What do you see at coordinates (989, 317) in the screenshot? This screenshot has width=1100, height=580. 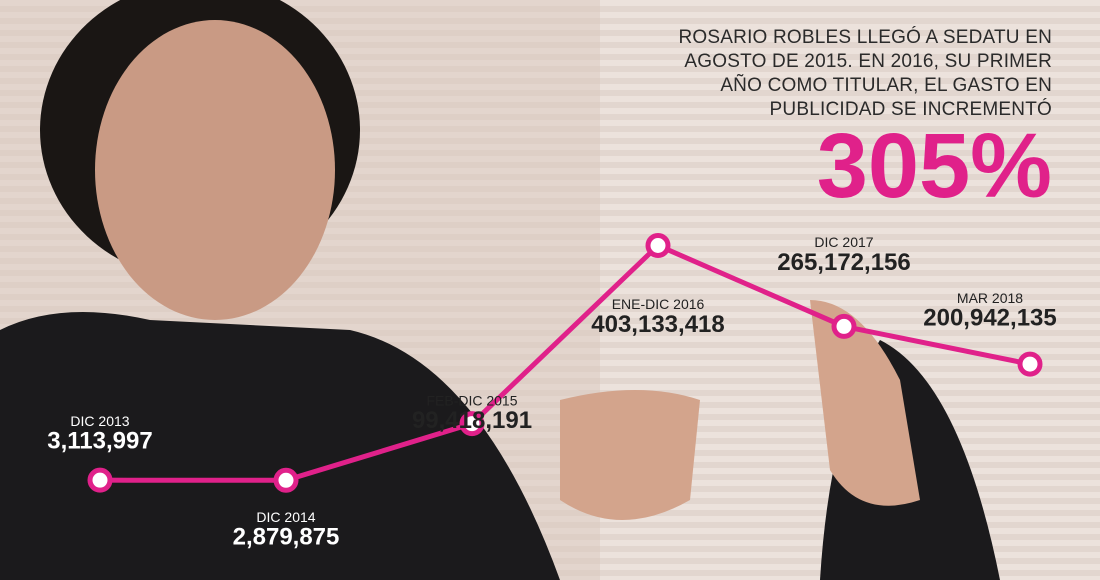 I see `value-label: 200,942,135` at bounding box center [989, 317].